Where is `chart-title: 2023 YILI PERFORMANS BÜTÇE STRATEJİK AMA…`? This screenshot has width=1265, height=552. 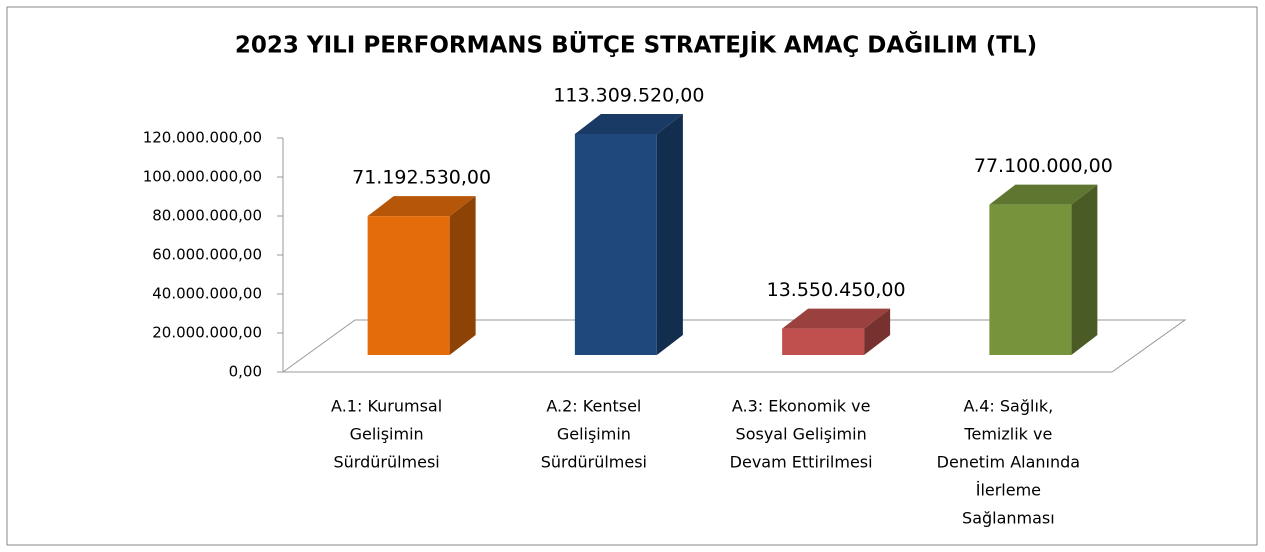
chart-title: 2023 YILI PERFORMANS BÜTÇE STRATEJİK AMA… is located at coordinates (636, 45).